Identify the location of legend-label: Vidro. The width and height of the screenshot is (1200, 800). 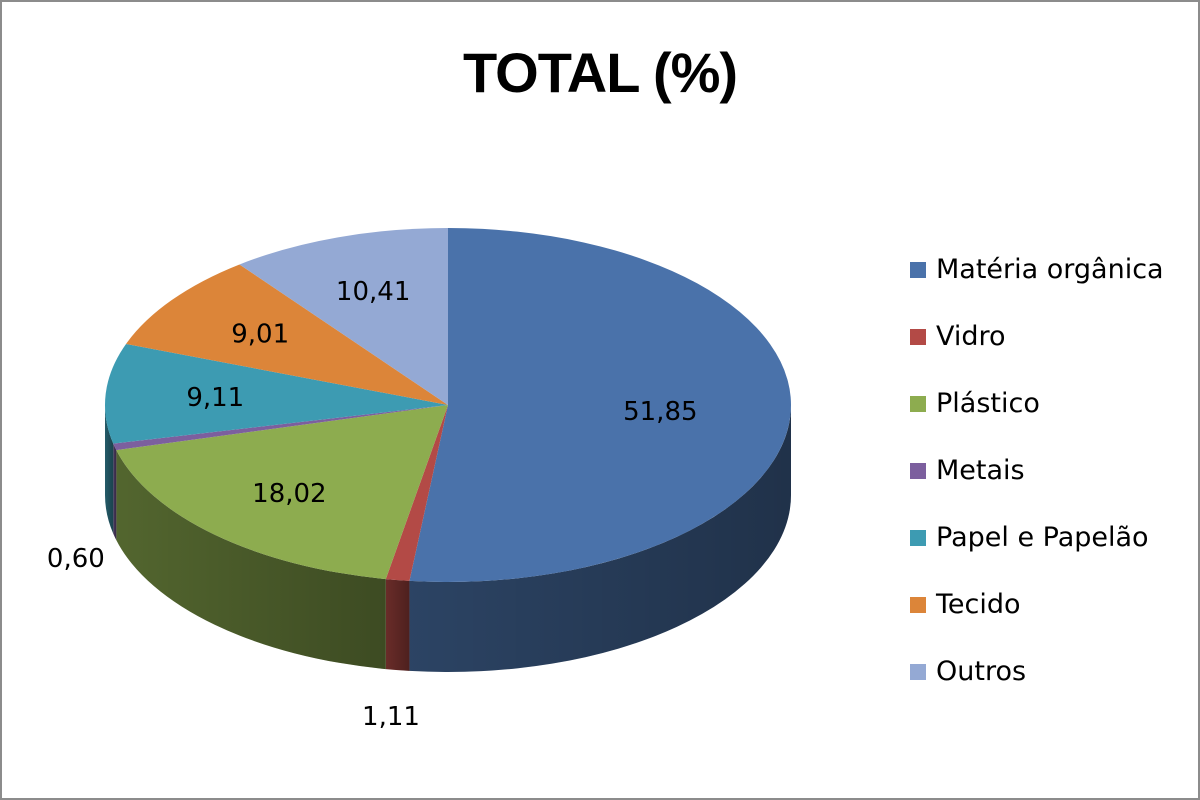
(971, 336).